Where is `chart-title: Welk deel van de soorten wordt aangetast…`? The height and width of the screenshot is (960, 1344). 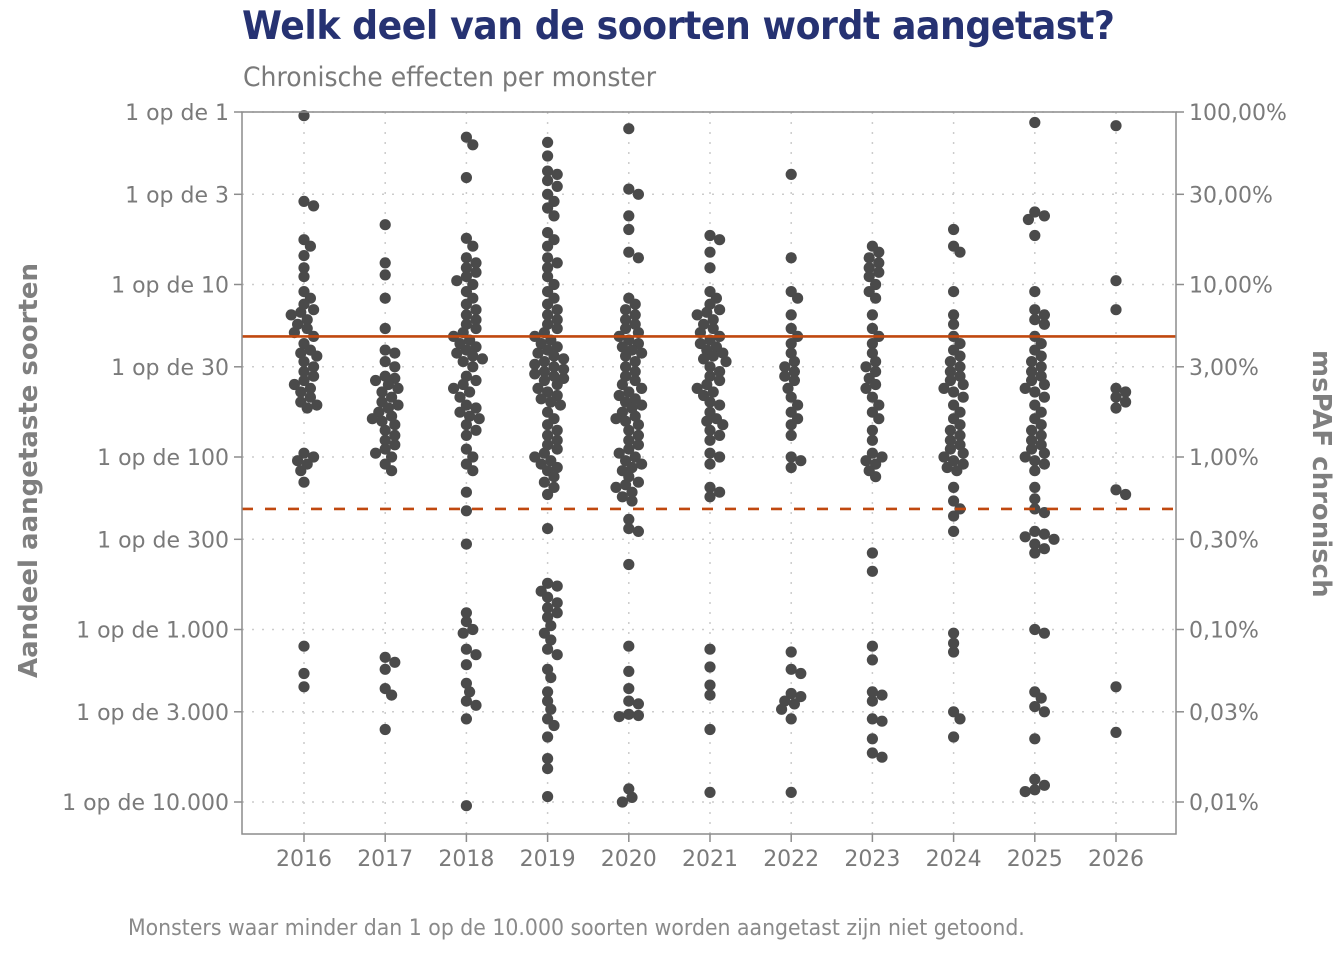 chart-title: Welk deel van de soorten wordt aangetast… is located at coordinates (678, 26).